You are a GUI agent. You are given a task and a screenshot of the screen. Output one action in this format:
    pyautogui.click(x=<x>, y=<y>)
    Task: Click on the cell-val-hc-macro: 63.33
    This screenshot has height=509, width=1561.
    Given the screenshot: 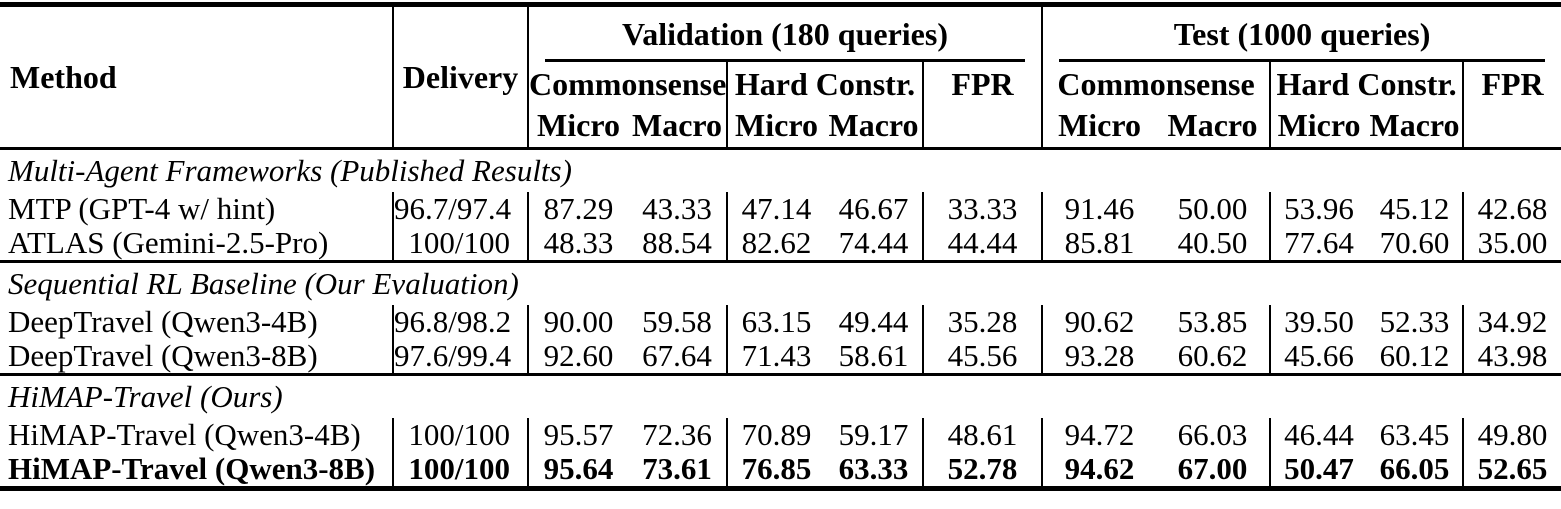 What is the action you would take?
    pyautogui.click(x=873, y=469)
    